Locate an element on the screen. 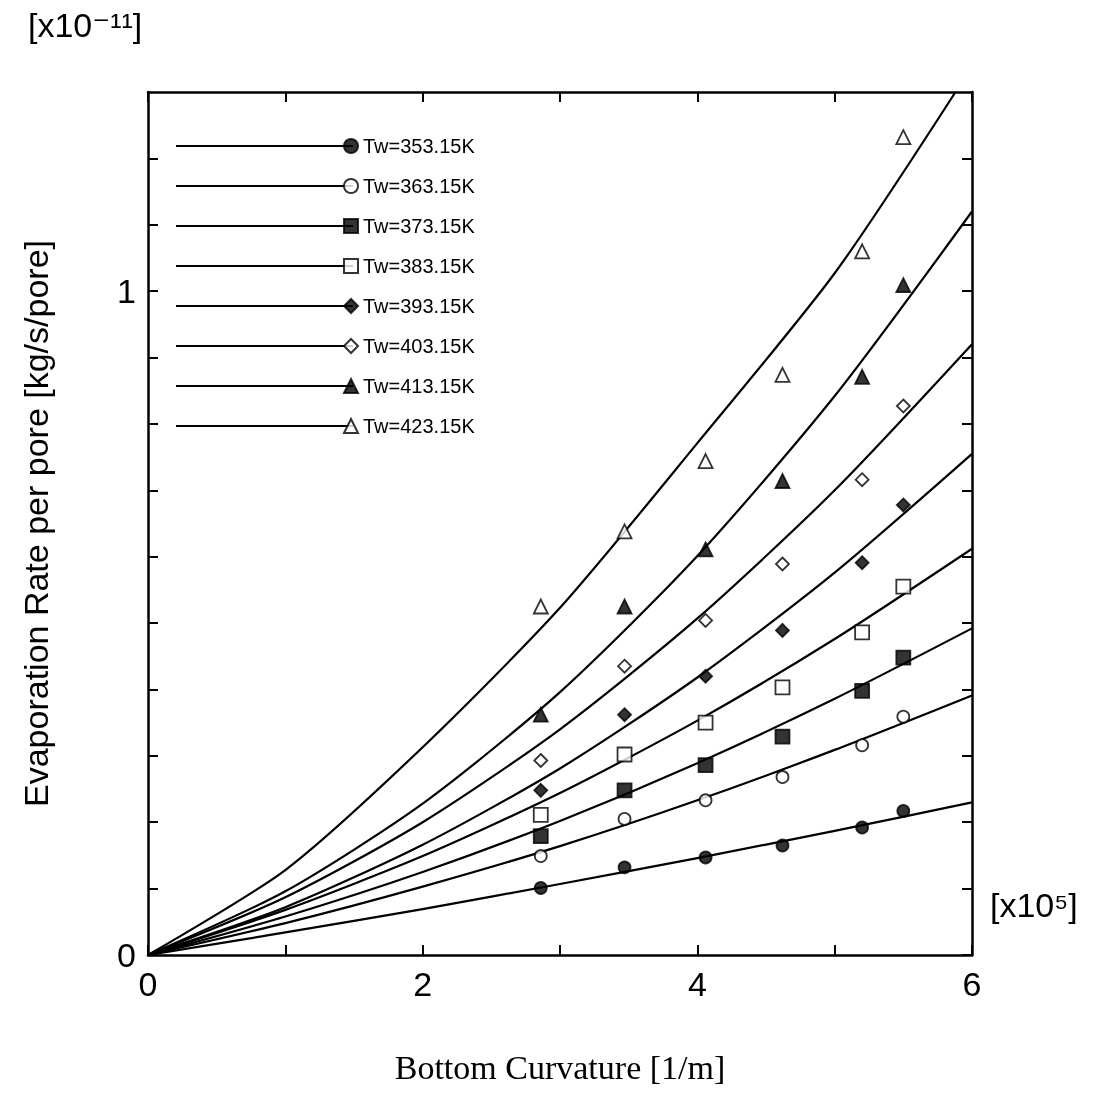 The image size is (1104, 1101). legend-label: Tw=383.15K is located at coordinates (419, 266).